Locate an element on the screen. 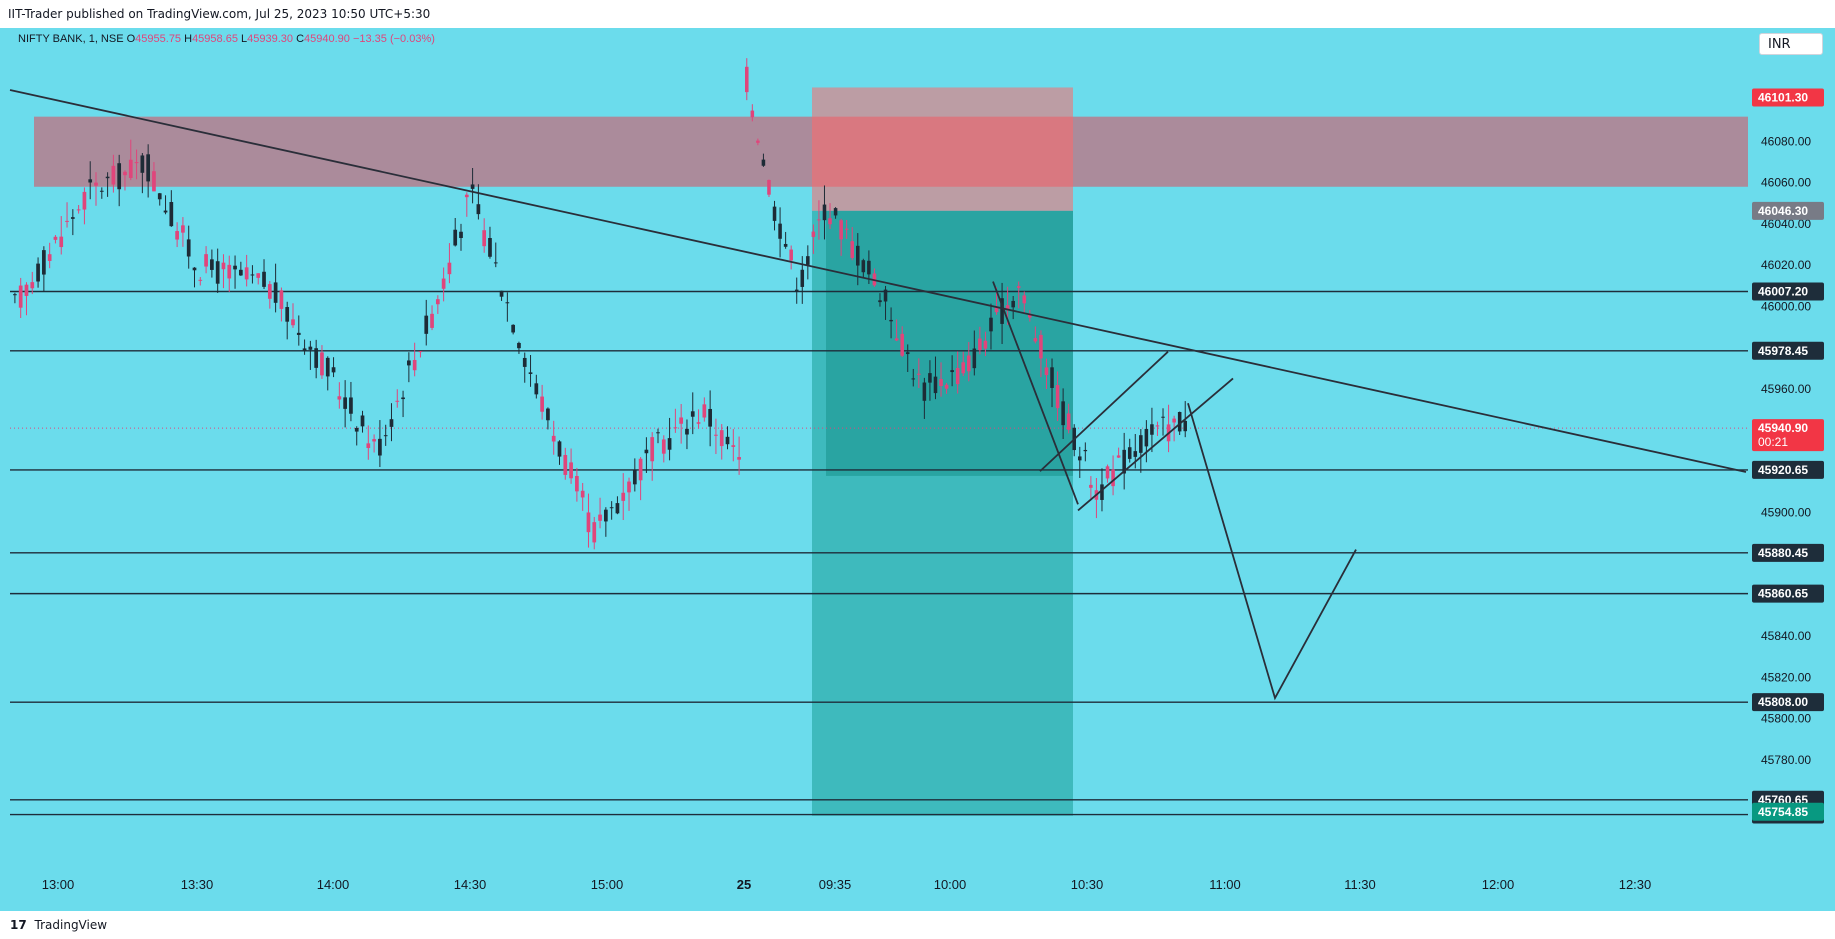 This screenshot has width=1835, height=939. level-price-label: 46007.20 is located at coordinates (1783, 291).